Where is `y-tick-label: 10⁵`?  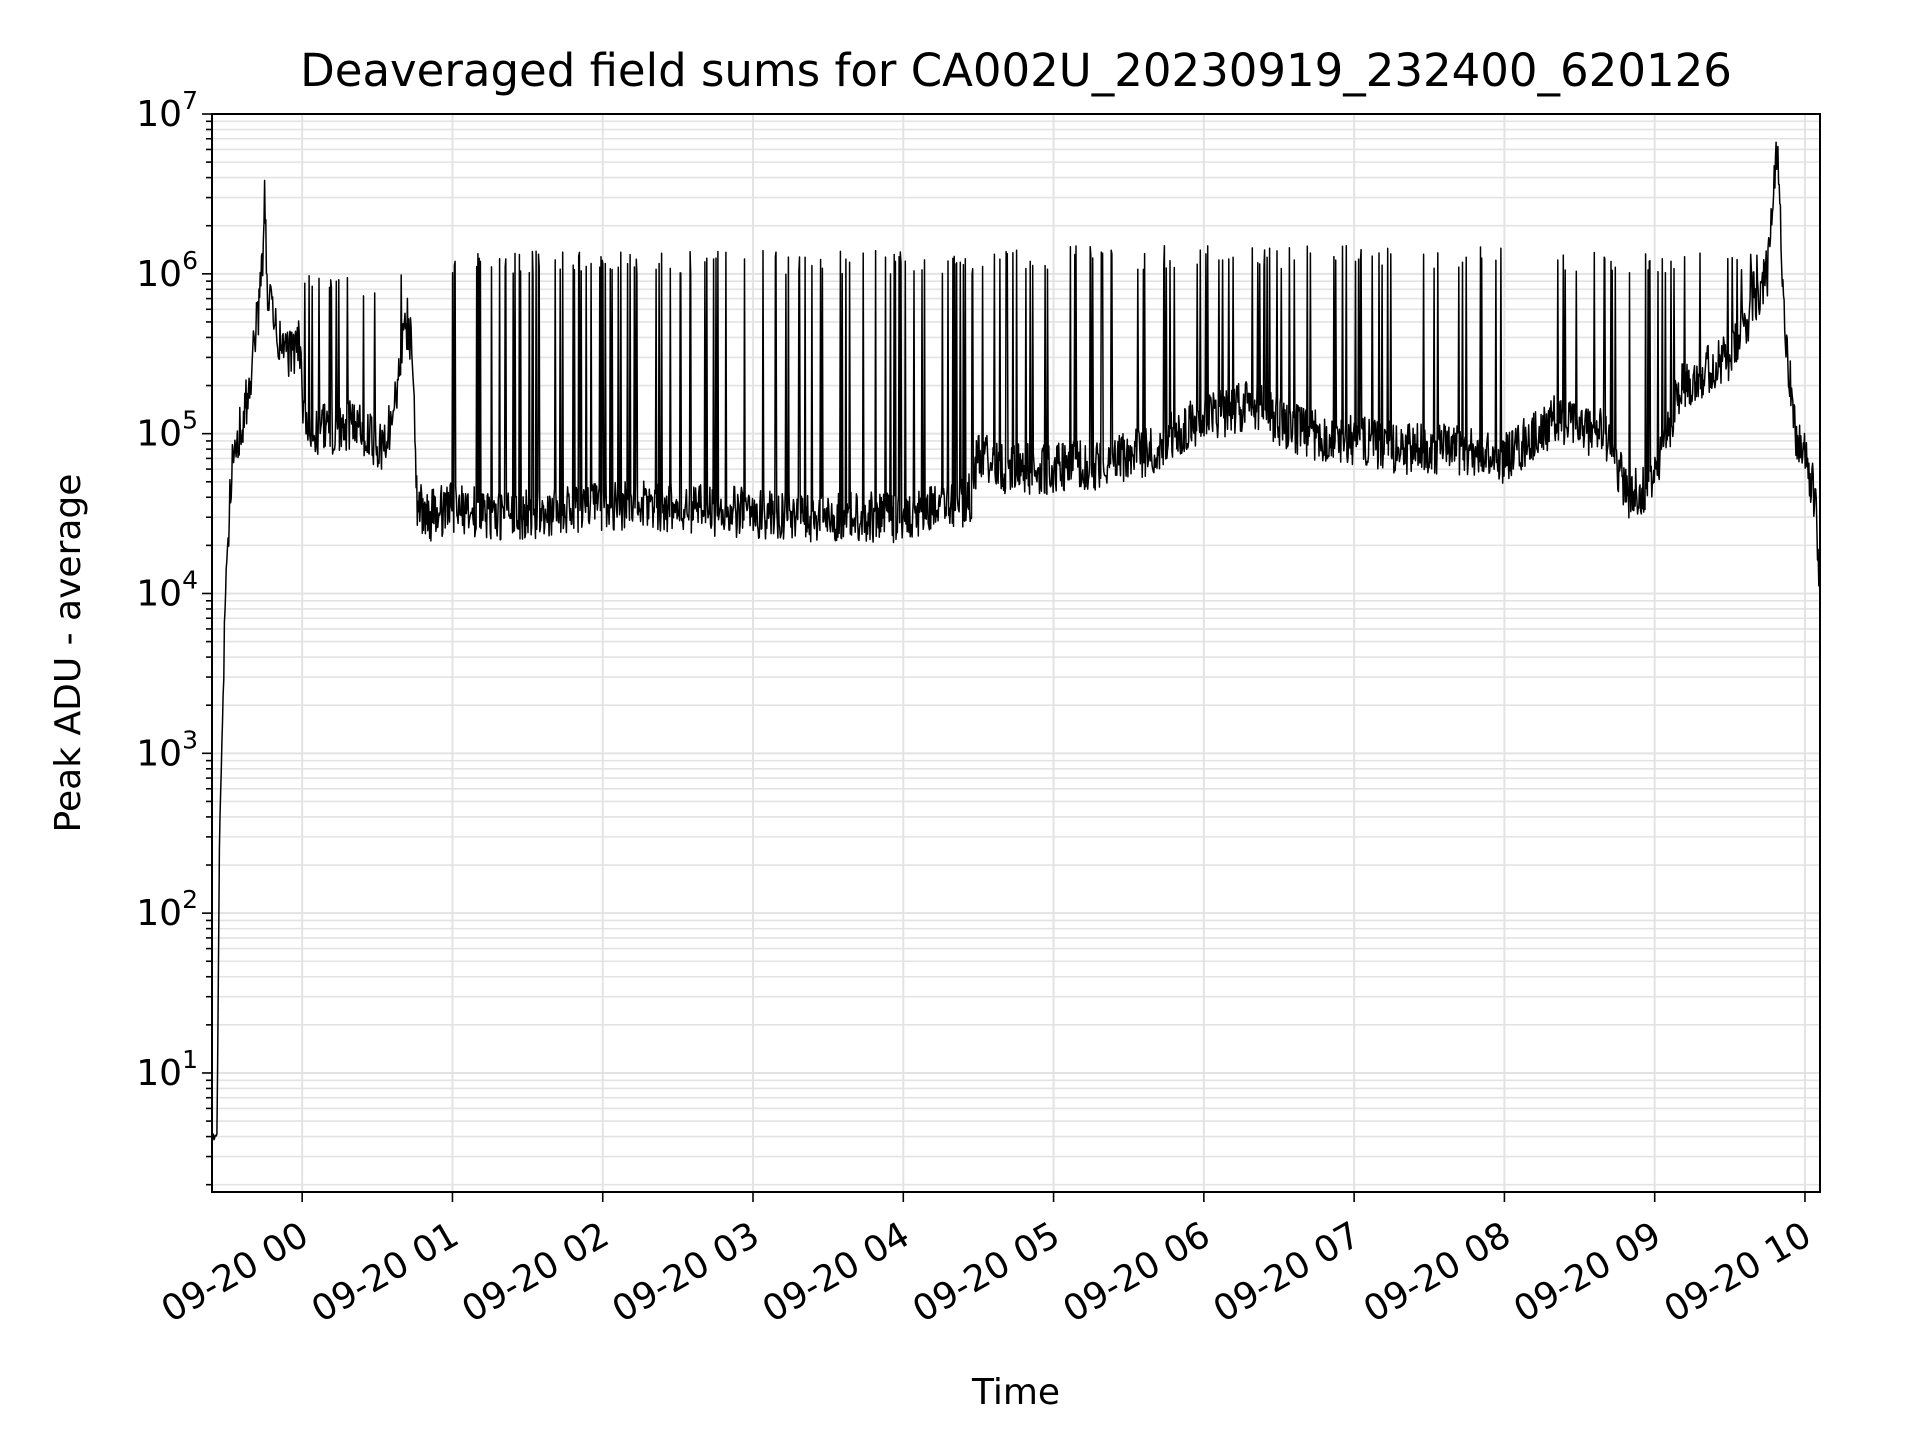 y-tick-label: 10⁵ is located at coordinates (167, 430).